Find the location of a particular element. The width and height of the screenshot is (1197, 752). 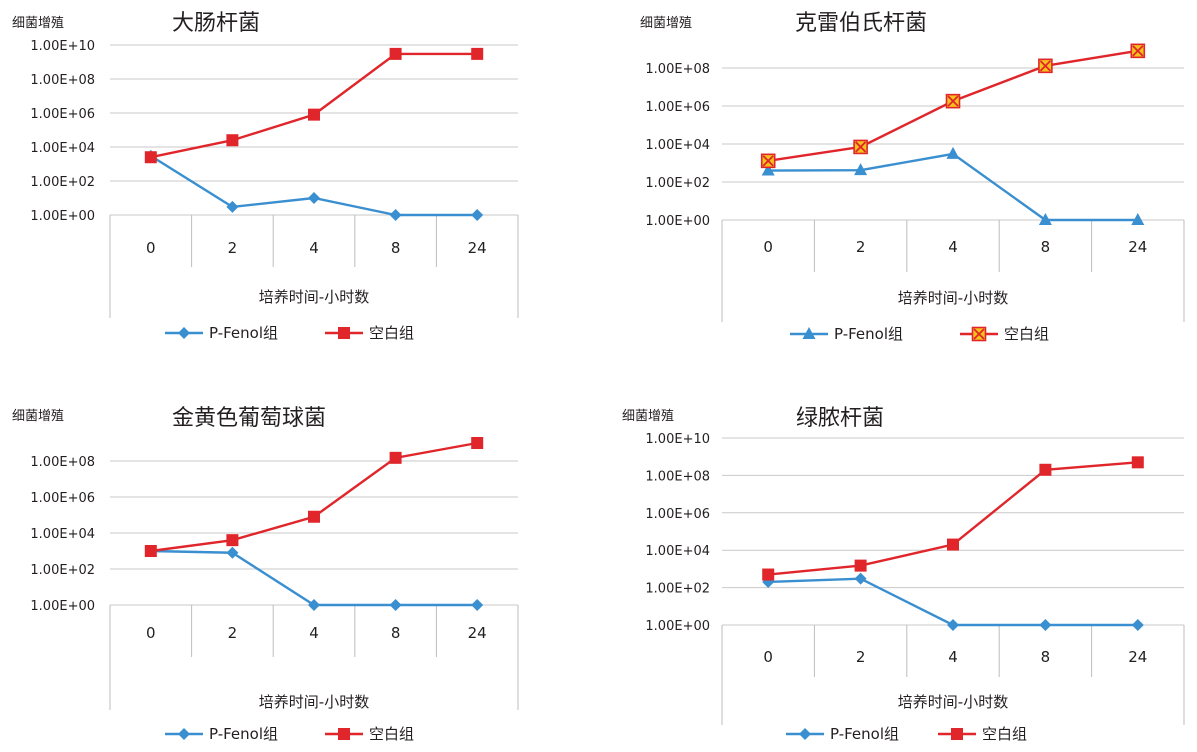

legend-swatch-marker-cross-b is located at coordinates (979, 334).